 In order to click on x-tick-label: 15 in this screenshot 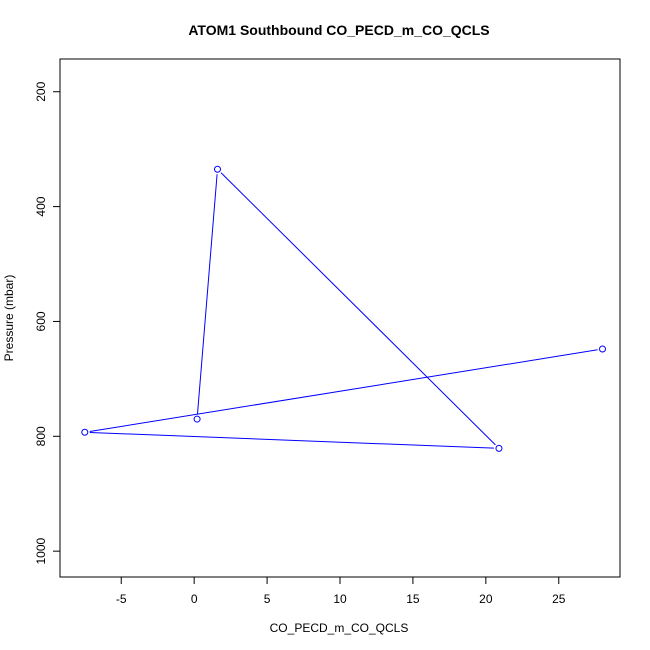, I will do `click(413, 599)`.